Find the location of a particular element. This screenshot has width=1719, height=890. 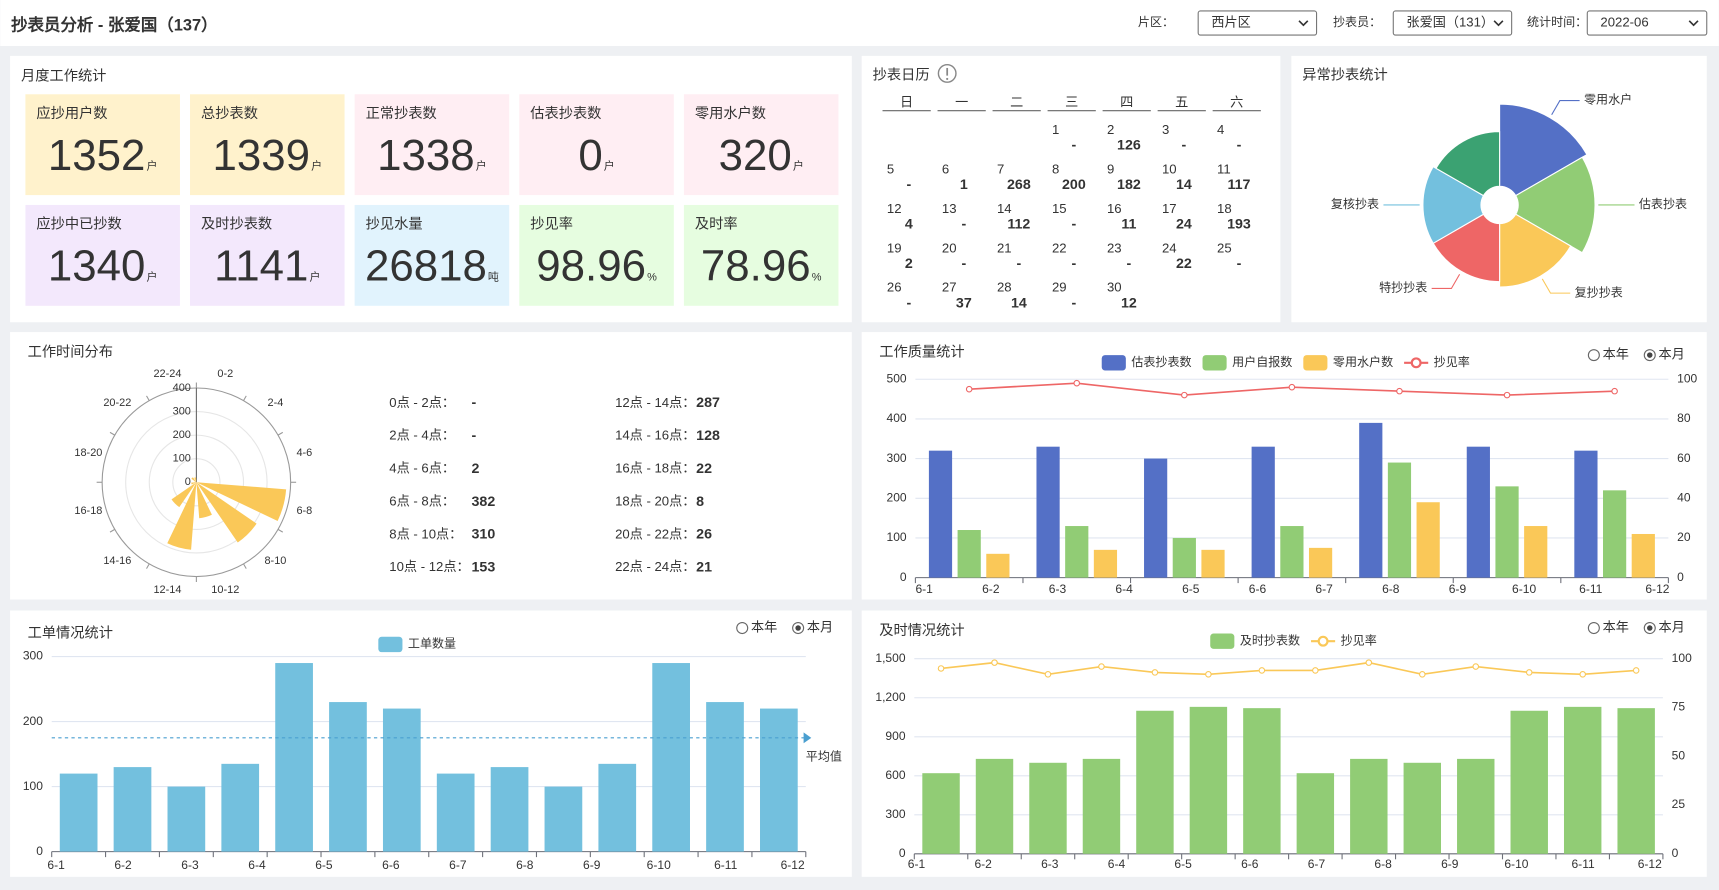

rose-sector is located at coordinates (1468, 164).